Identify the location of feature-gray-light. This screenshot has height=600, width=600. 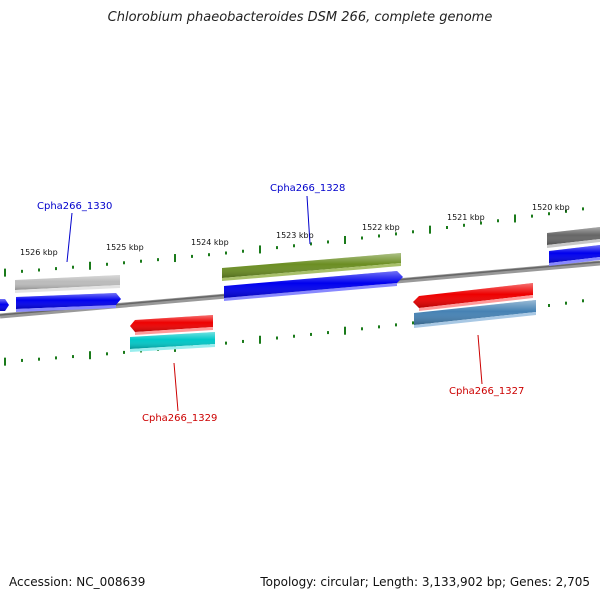
(67, 284).